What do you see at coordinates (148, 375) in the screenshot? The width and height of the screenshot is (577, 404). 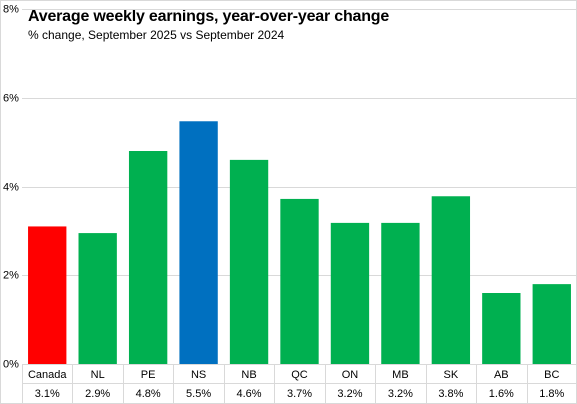 I see `category-label: PE` at bounding box center [148, 375].